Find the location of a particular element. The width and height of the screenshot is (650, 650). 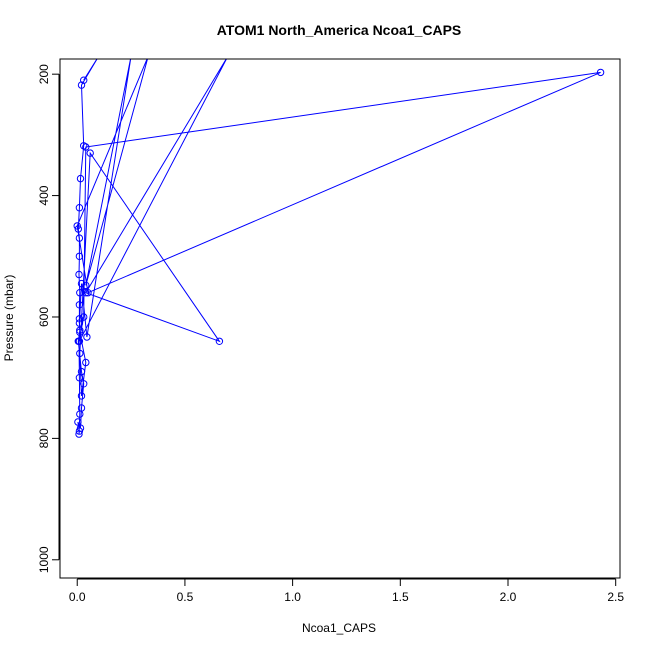

y-tick-label: 200 is located at coordinates (44, 74).